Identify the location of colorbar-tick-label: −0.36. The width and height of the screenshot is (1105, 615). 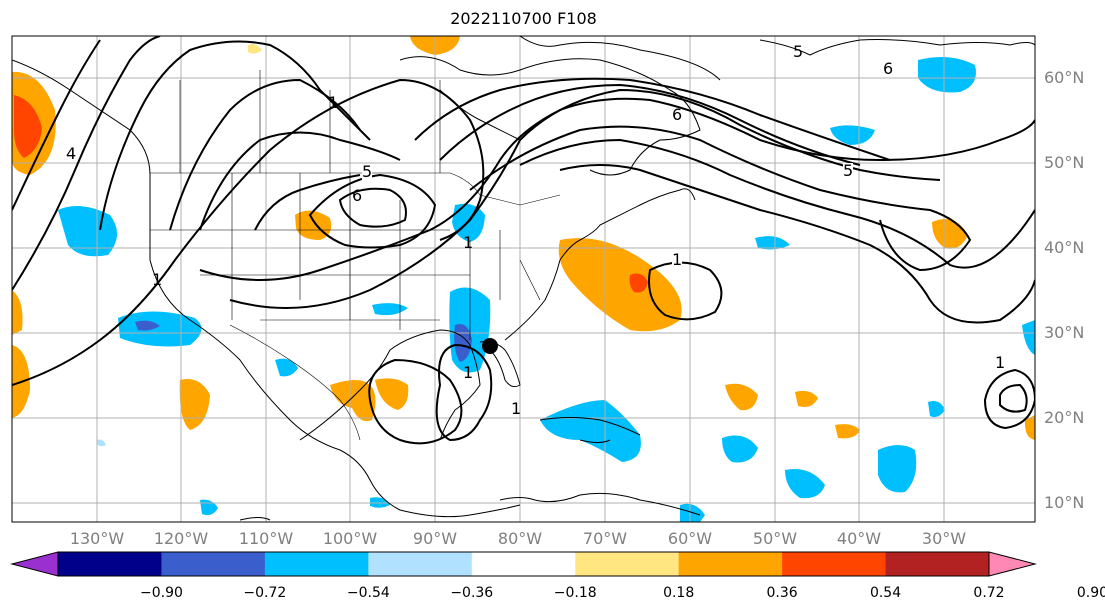
(472, 593).